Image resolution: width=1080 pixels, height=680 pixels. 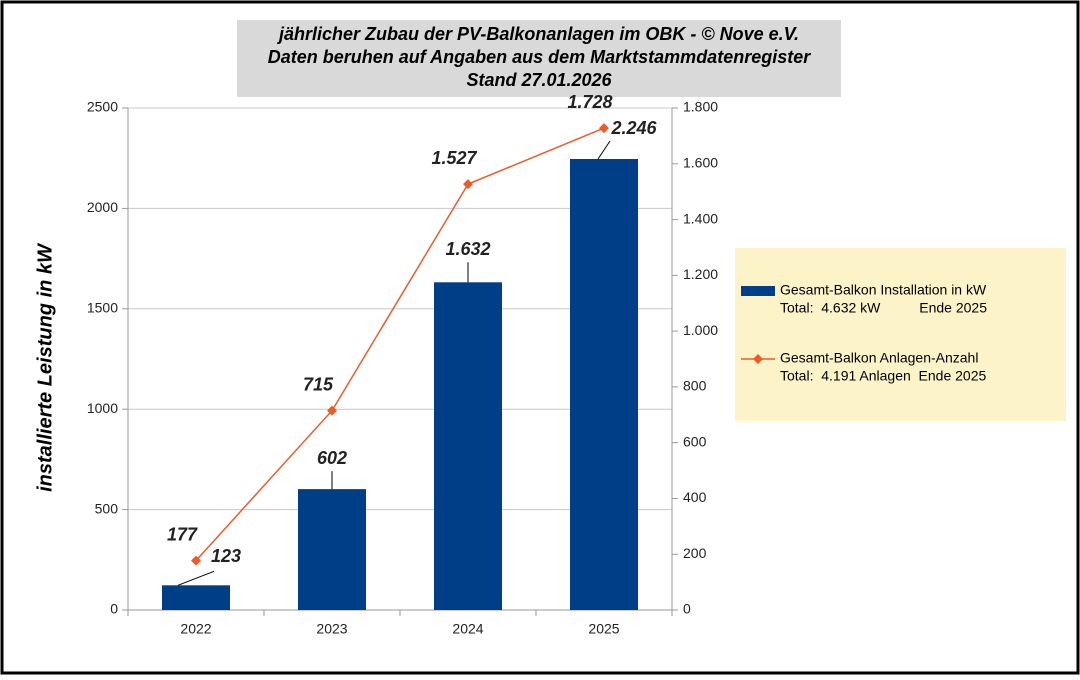 What do you see at coordinates (102, 308) in the screenshot?
I see `y-tick-label: 1500` at bounding box center [102, 308].